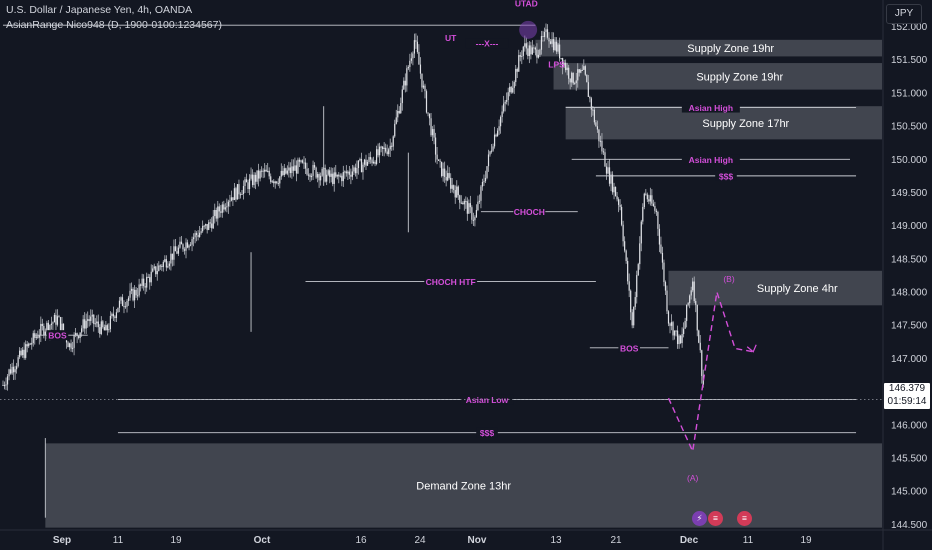  Describe the element at coordinates (909, 359) in the screenshot. I see `y-tick-label: 147.000` at that location.